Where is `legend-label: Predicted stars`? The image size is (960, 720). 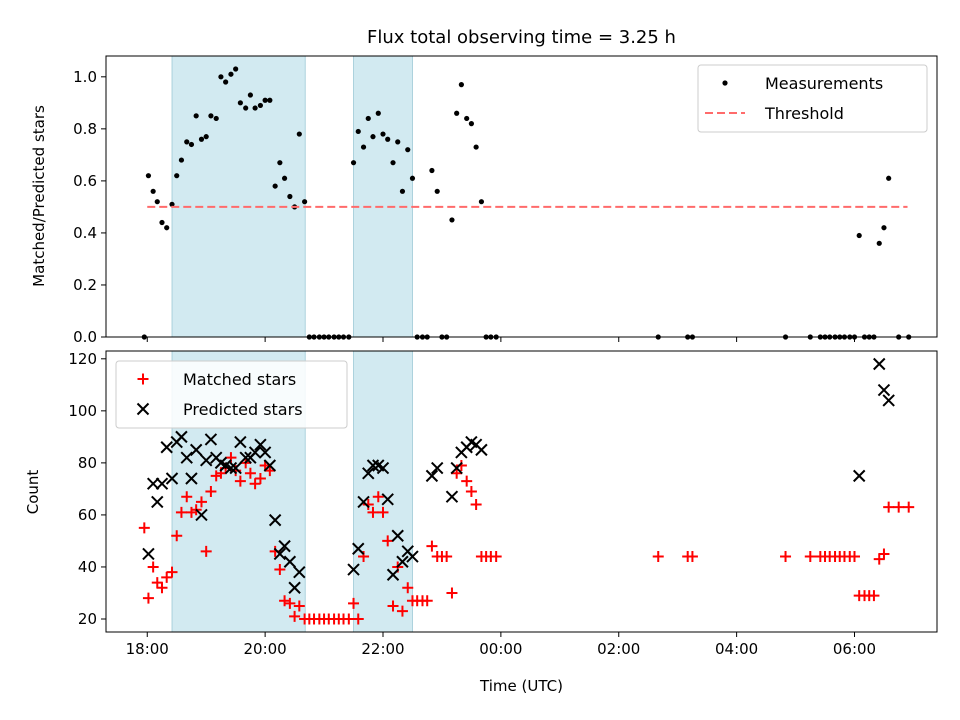 legend-label: Predicted stars is located at coordinates (243, 409).